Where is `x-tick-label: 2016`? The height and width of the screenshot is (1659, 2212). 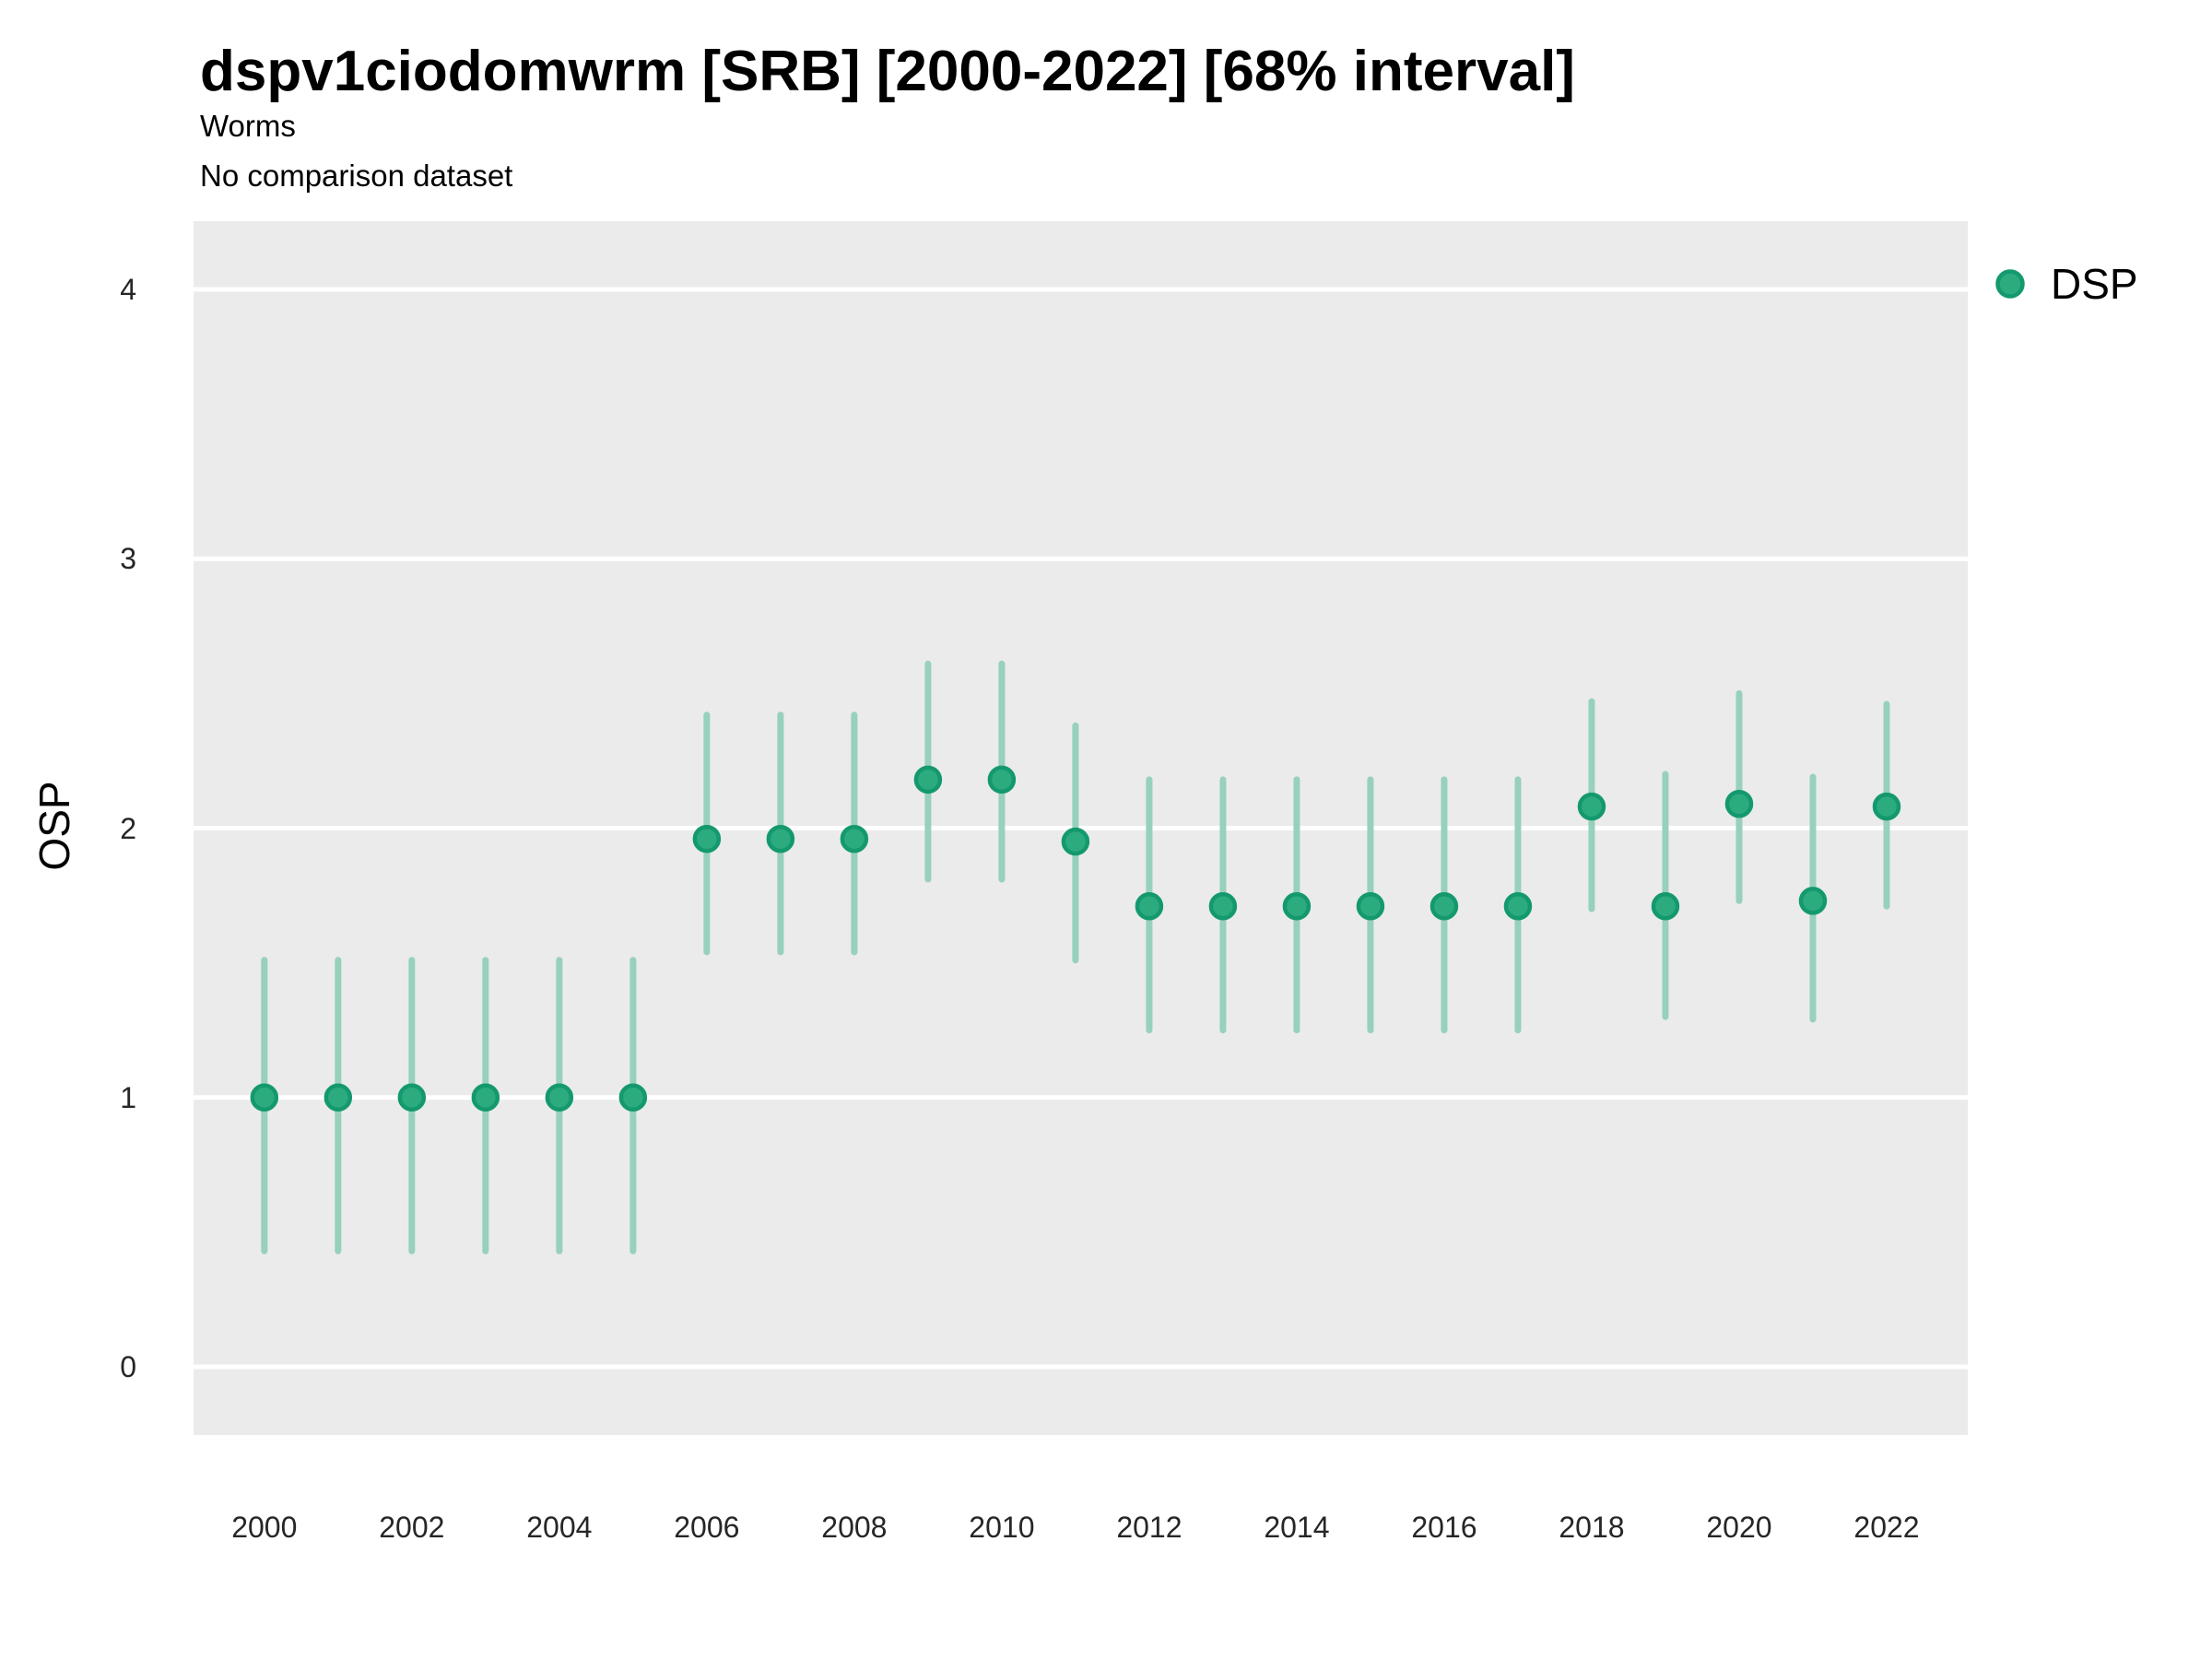
x-tick-label: 2016 is located at coordinates (1444, 1527).